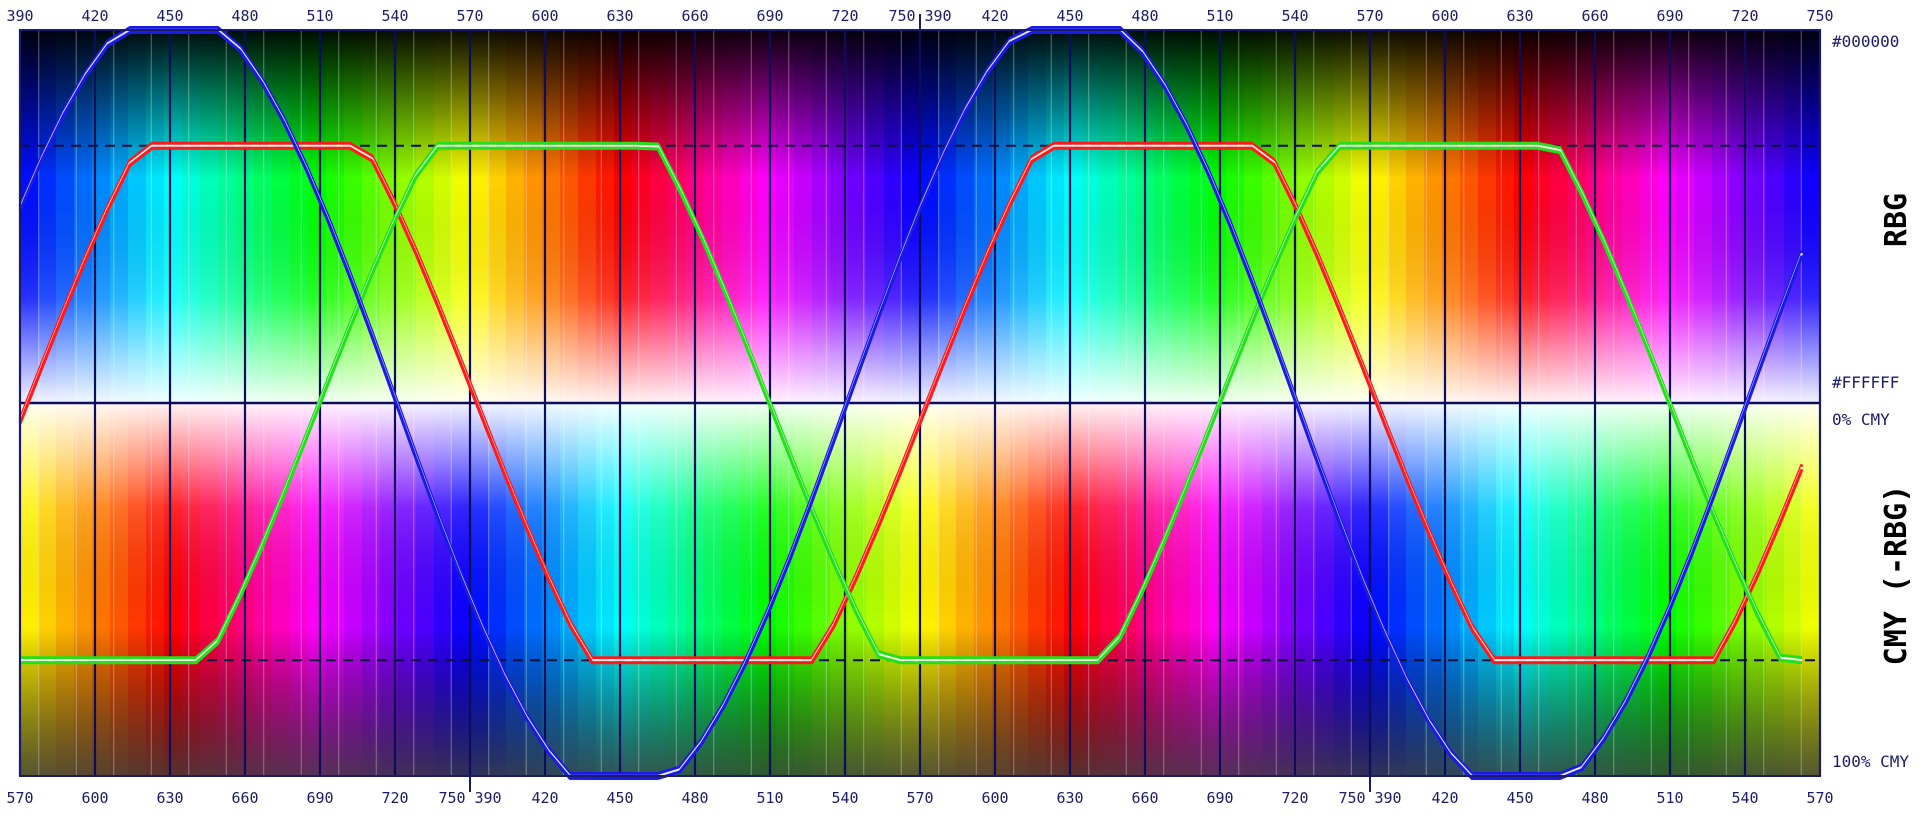 Image resolution: width=1922 pixels, height=818 pixels. I want to click on label-white: #FFFFFF, so click(1865, 382).